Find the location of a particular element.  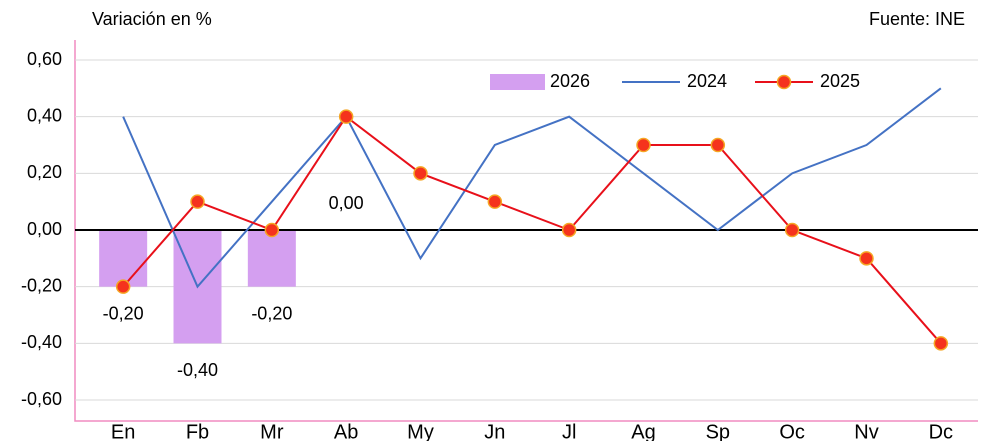

x-tick-label: Jl is located at coordinates (569, 431).